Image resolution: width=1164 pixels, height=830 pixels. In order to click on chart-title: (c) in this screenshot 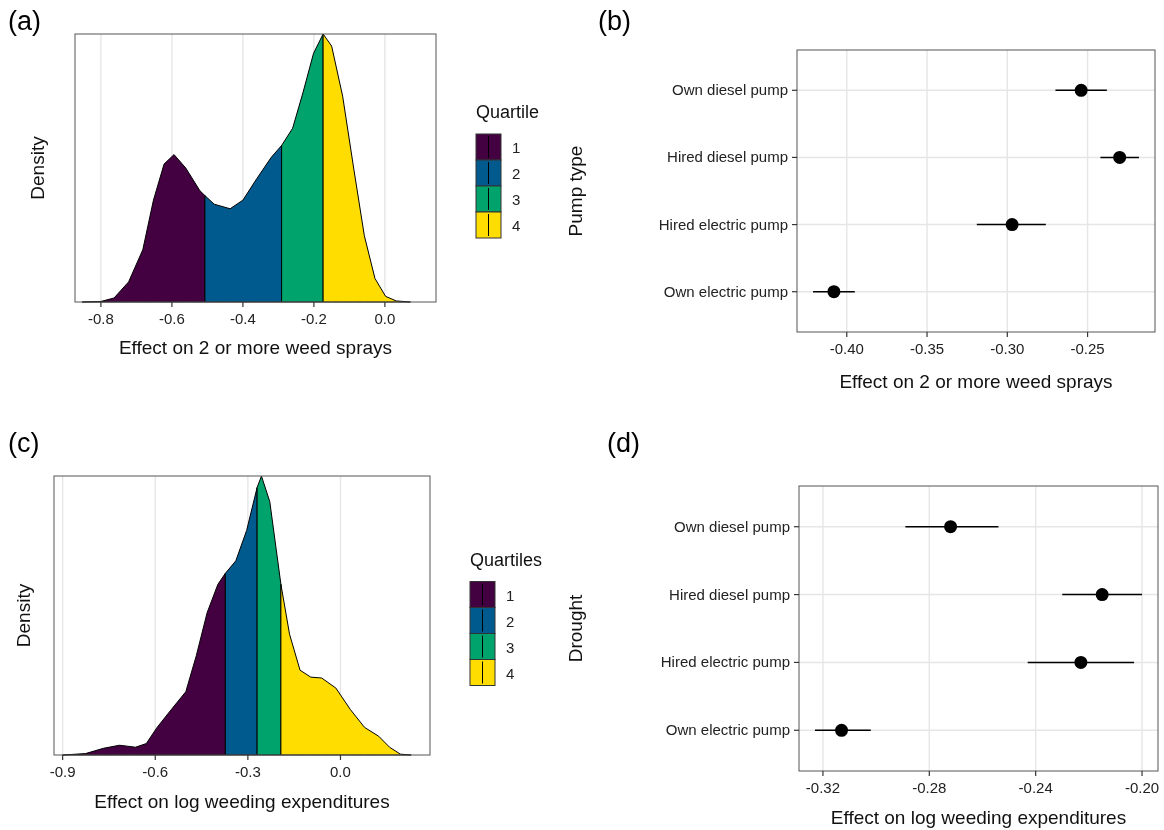, I will do `click(24, 443)`.